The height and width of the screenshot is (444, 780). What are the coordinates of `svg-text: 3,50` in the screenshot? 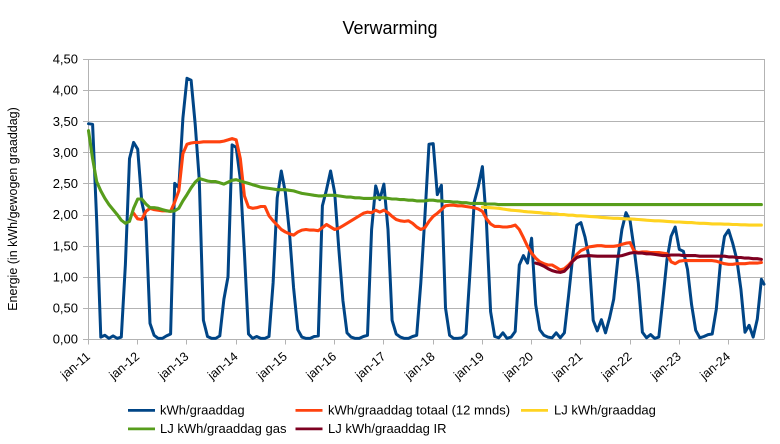 It's located at (65, 121).